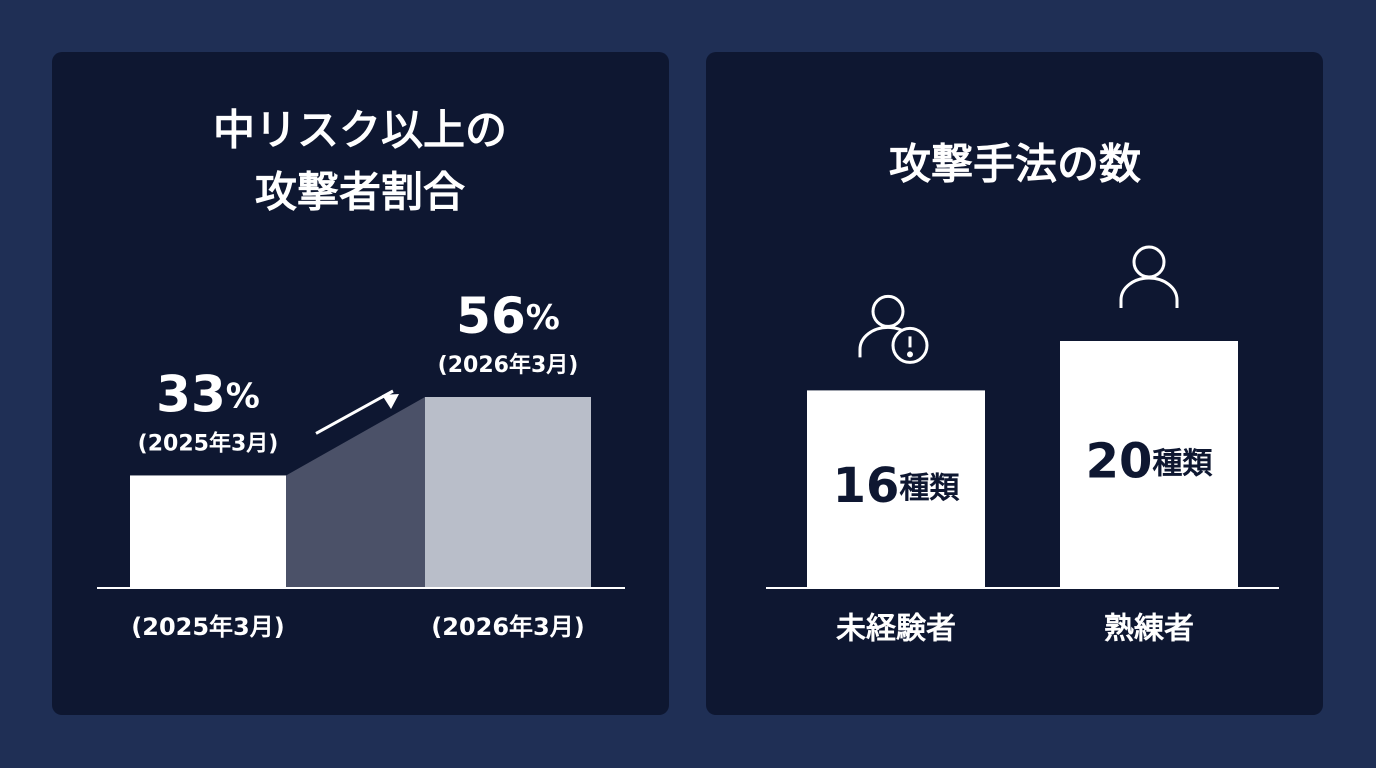  Describe the element at coordinates (1149, 629) in the screenshot. I see `x-tick-label: 熟練者` at that location.